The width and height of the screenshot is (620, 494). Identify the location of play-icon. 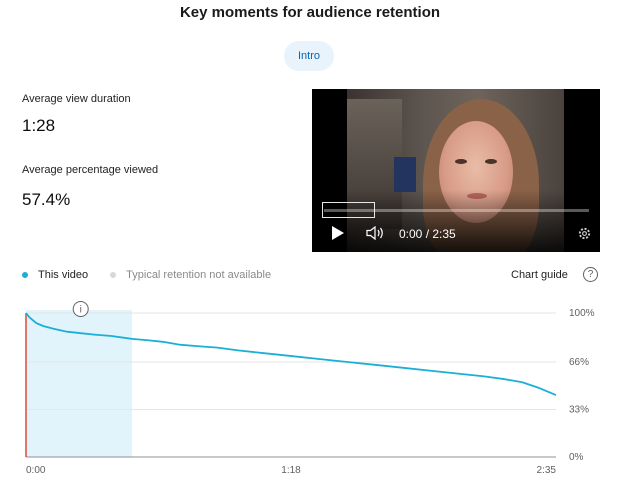
(338, 233).